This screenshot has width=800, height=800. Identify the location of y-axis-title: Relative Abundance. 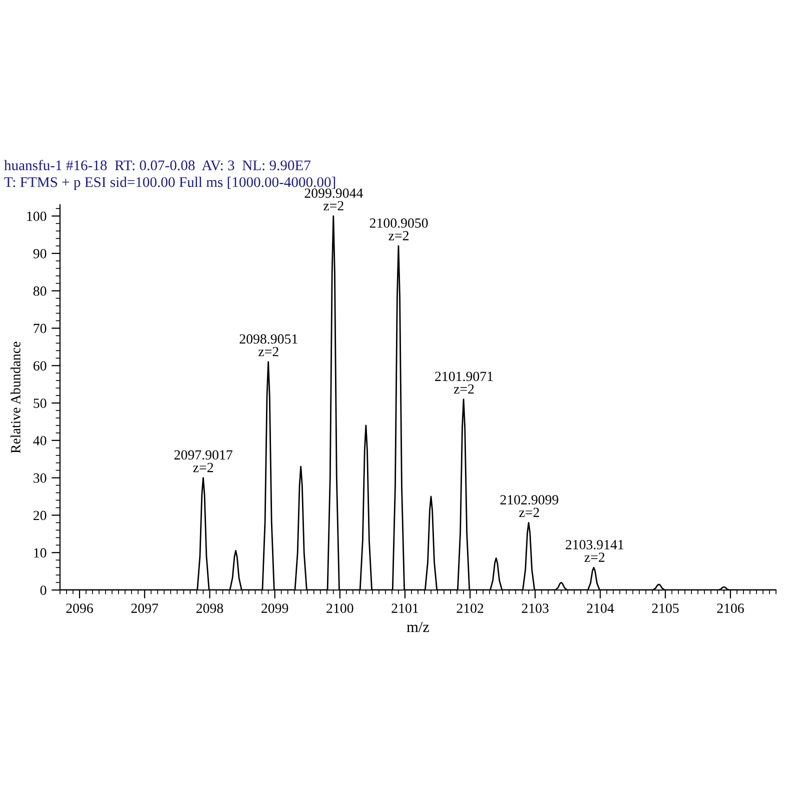
(15, 398).